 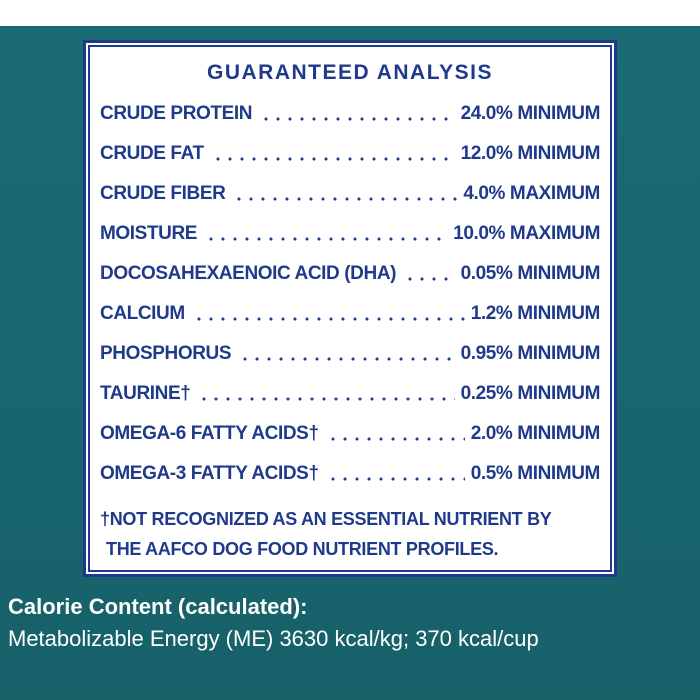 What do you see at coordinates (166, 353) in the screenshot?
I see `nutrient-name: PHOSPHORUS` at bounding box center [166, 353].